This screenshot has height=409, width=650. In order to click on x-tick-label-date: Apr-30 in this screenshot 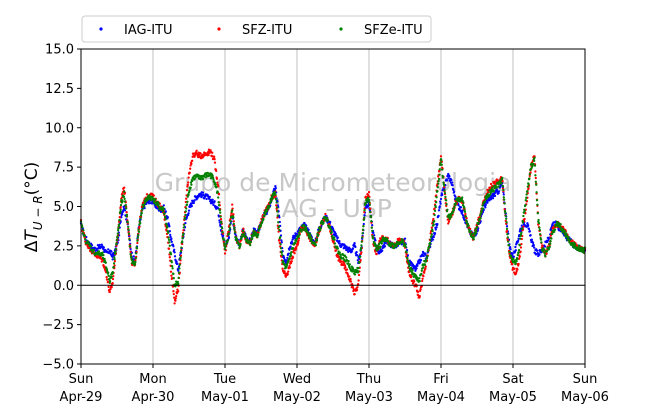, I will do `click(153, 397)`.